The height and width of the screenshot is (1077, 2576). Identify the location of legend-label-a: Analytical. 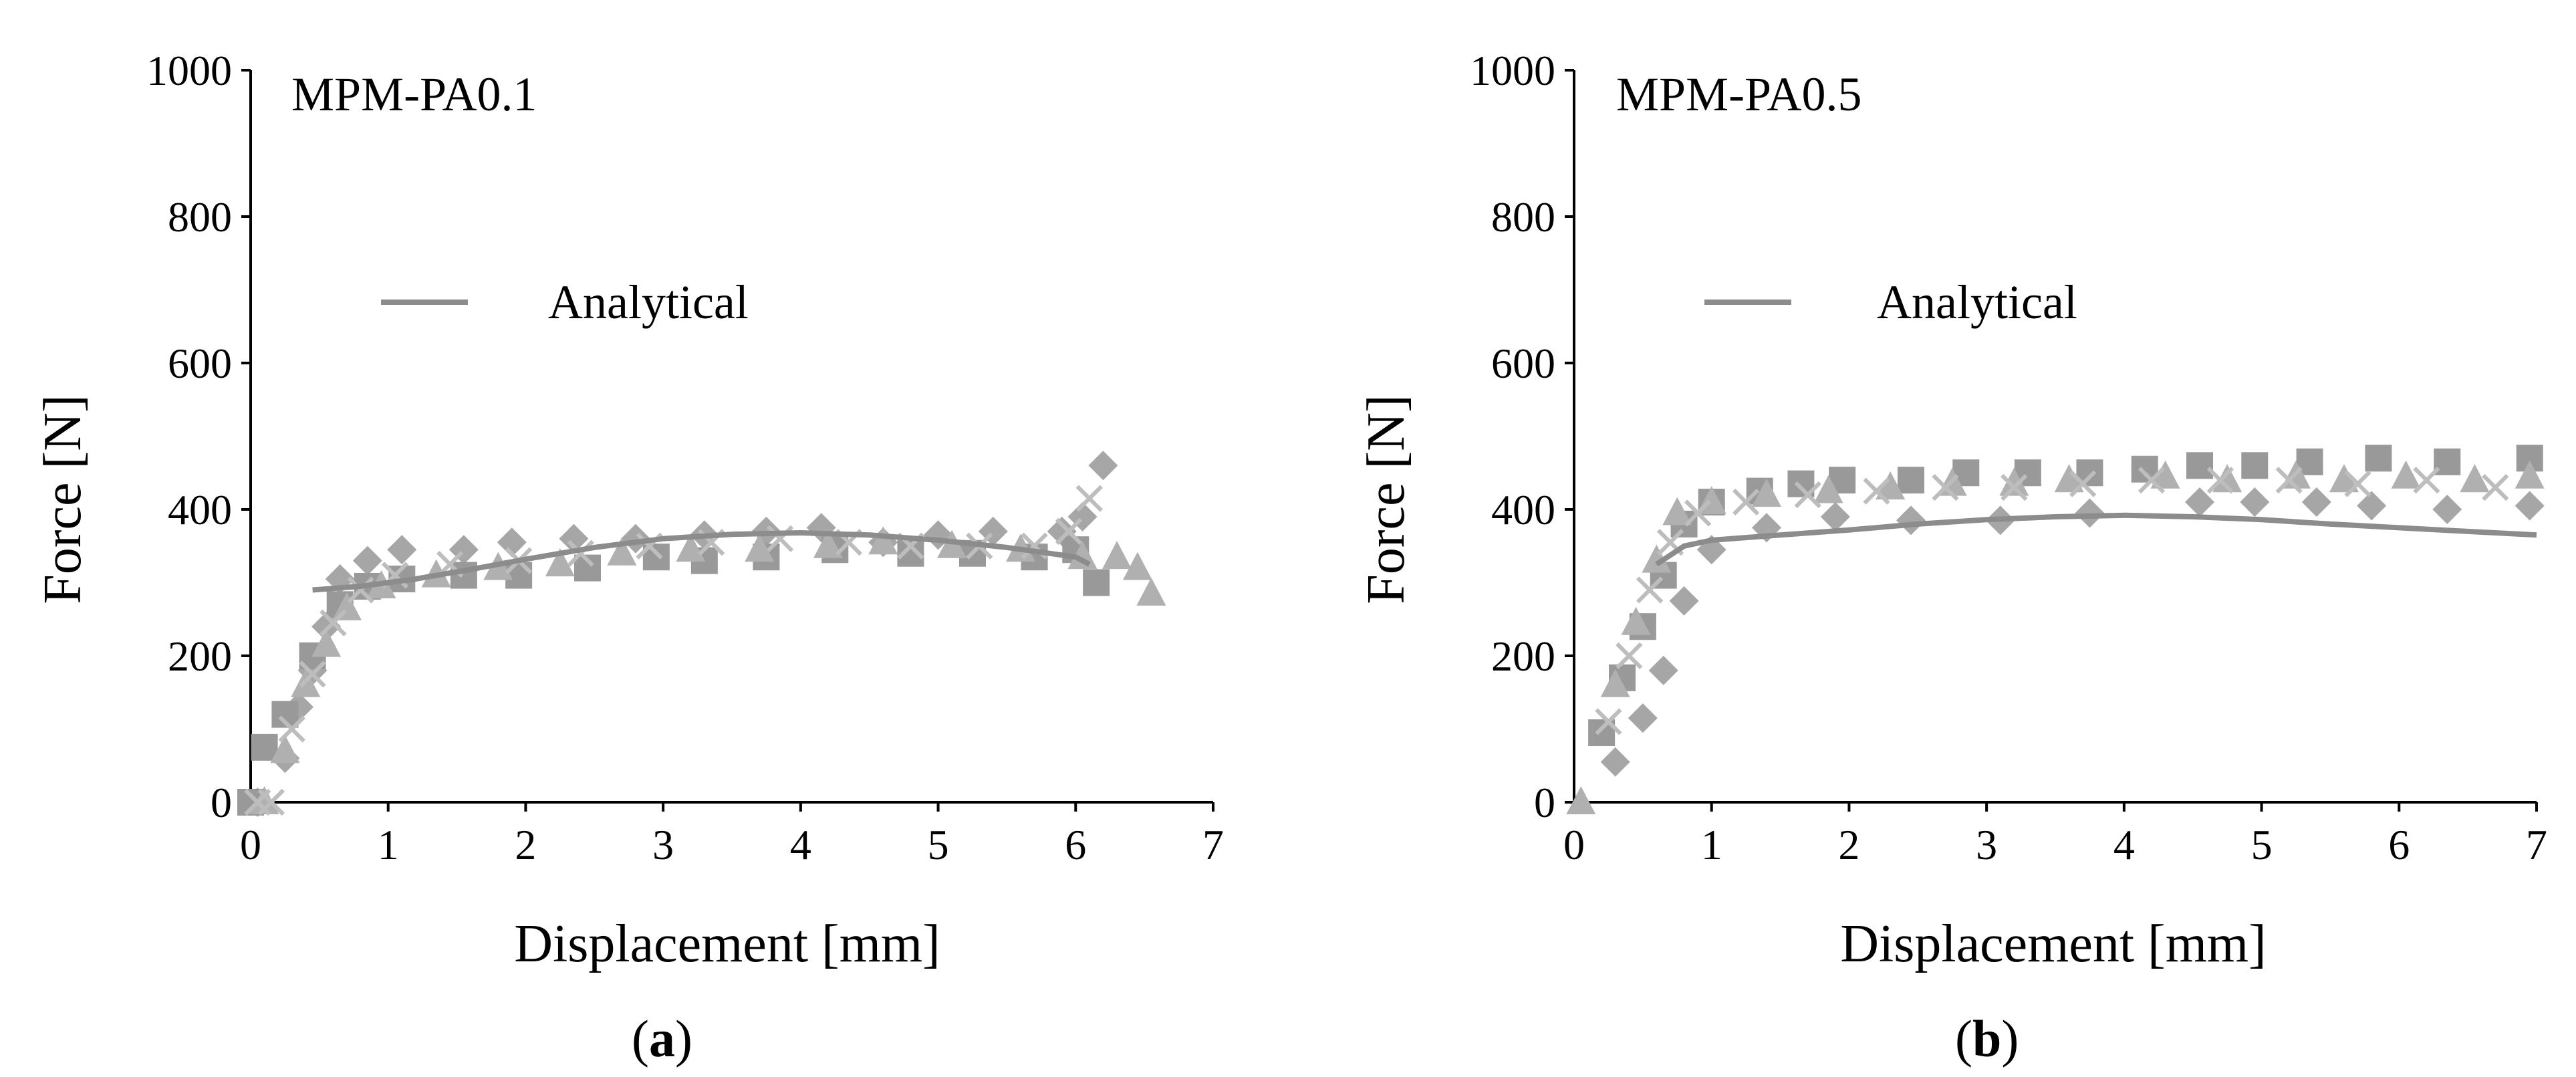
(648, 302).